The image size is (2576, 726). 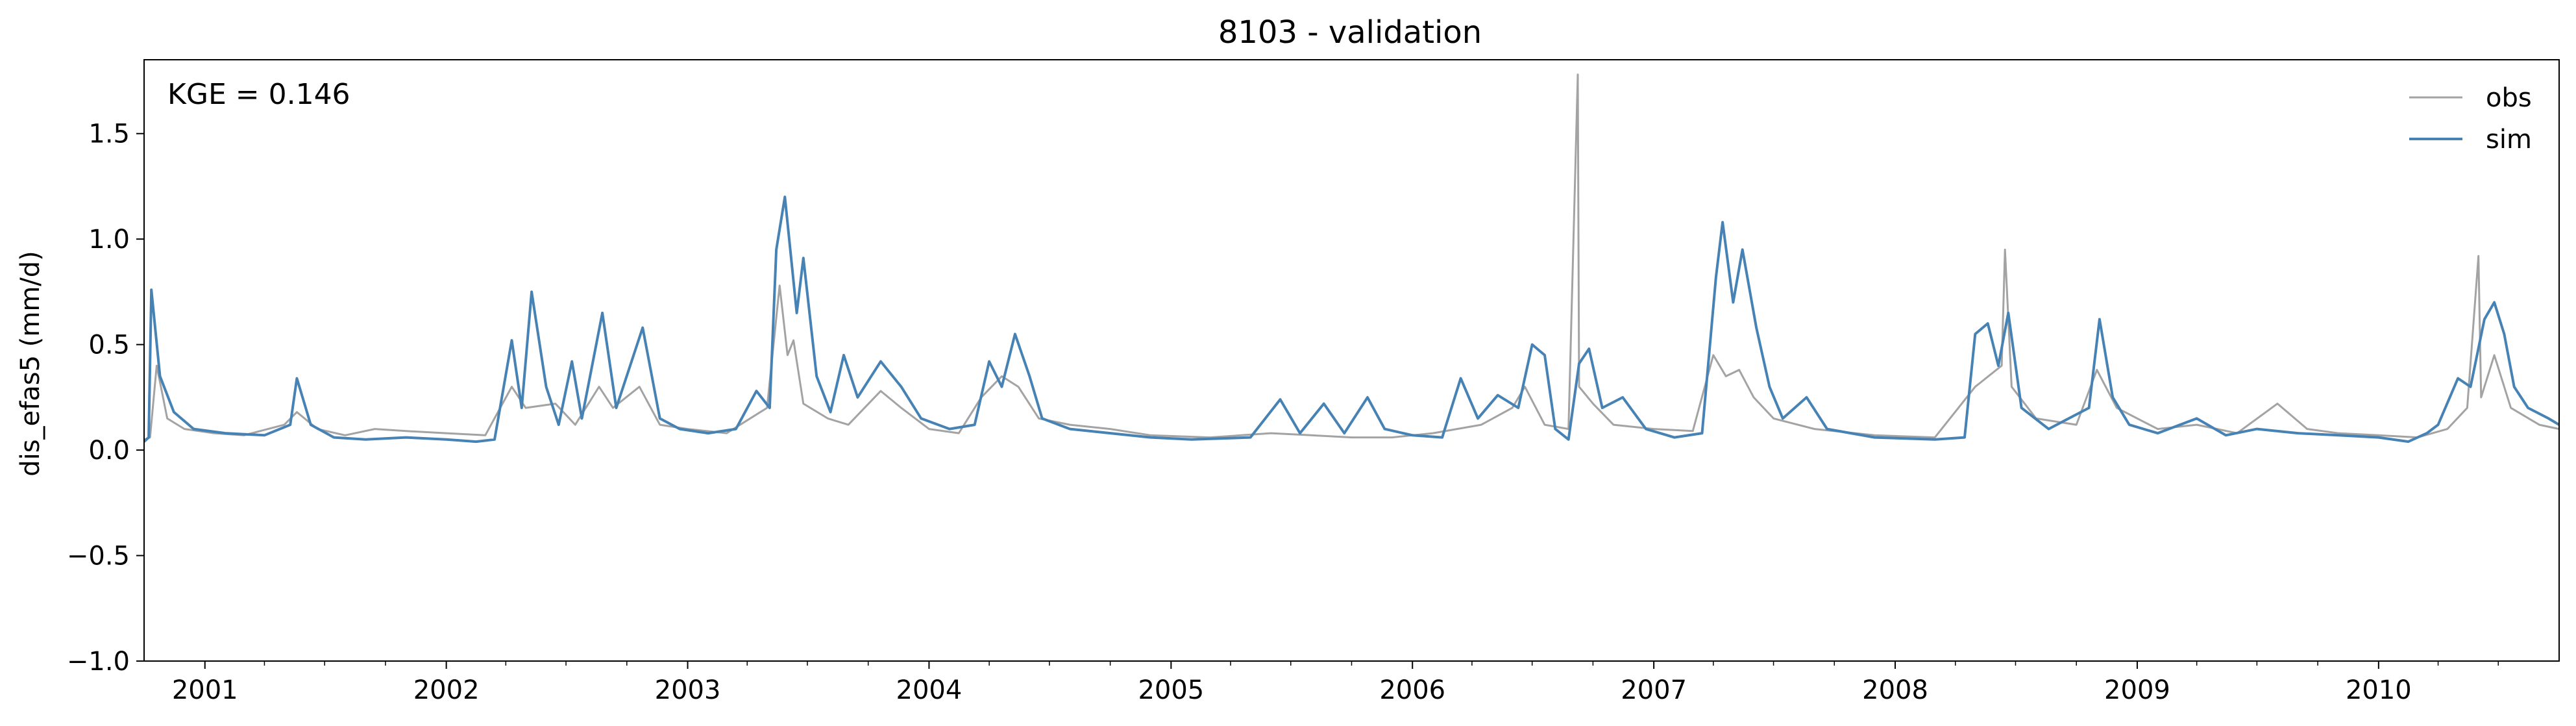 I want to click on legend: obs sim, so click(x=2470, y=119).